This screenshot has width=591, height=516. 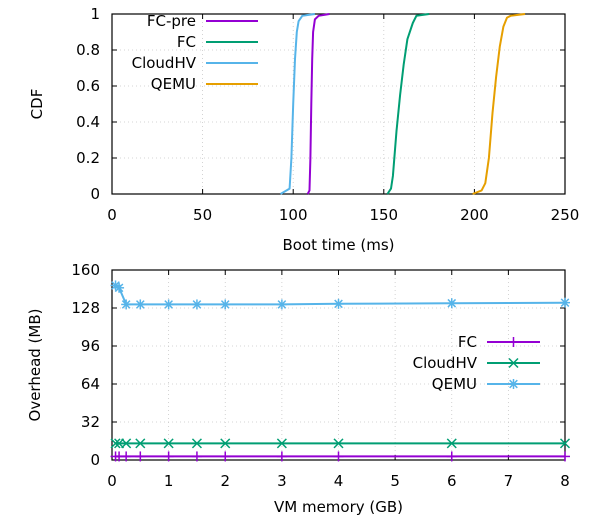 What do you see at coordinates (338, 507) in the screenshot?
I see `x-axis-label: VM memory (GB)` at bounding box center [338, 507].